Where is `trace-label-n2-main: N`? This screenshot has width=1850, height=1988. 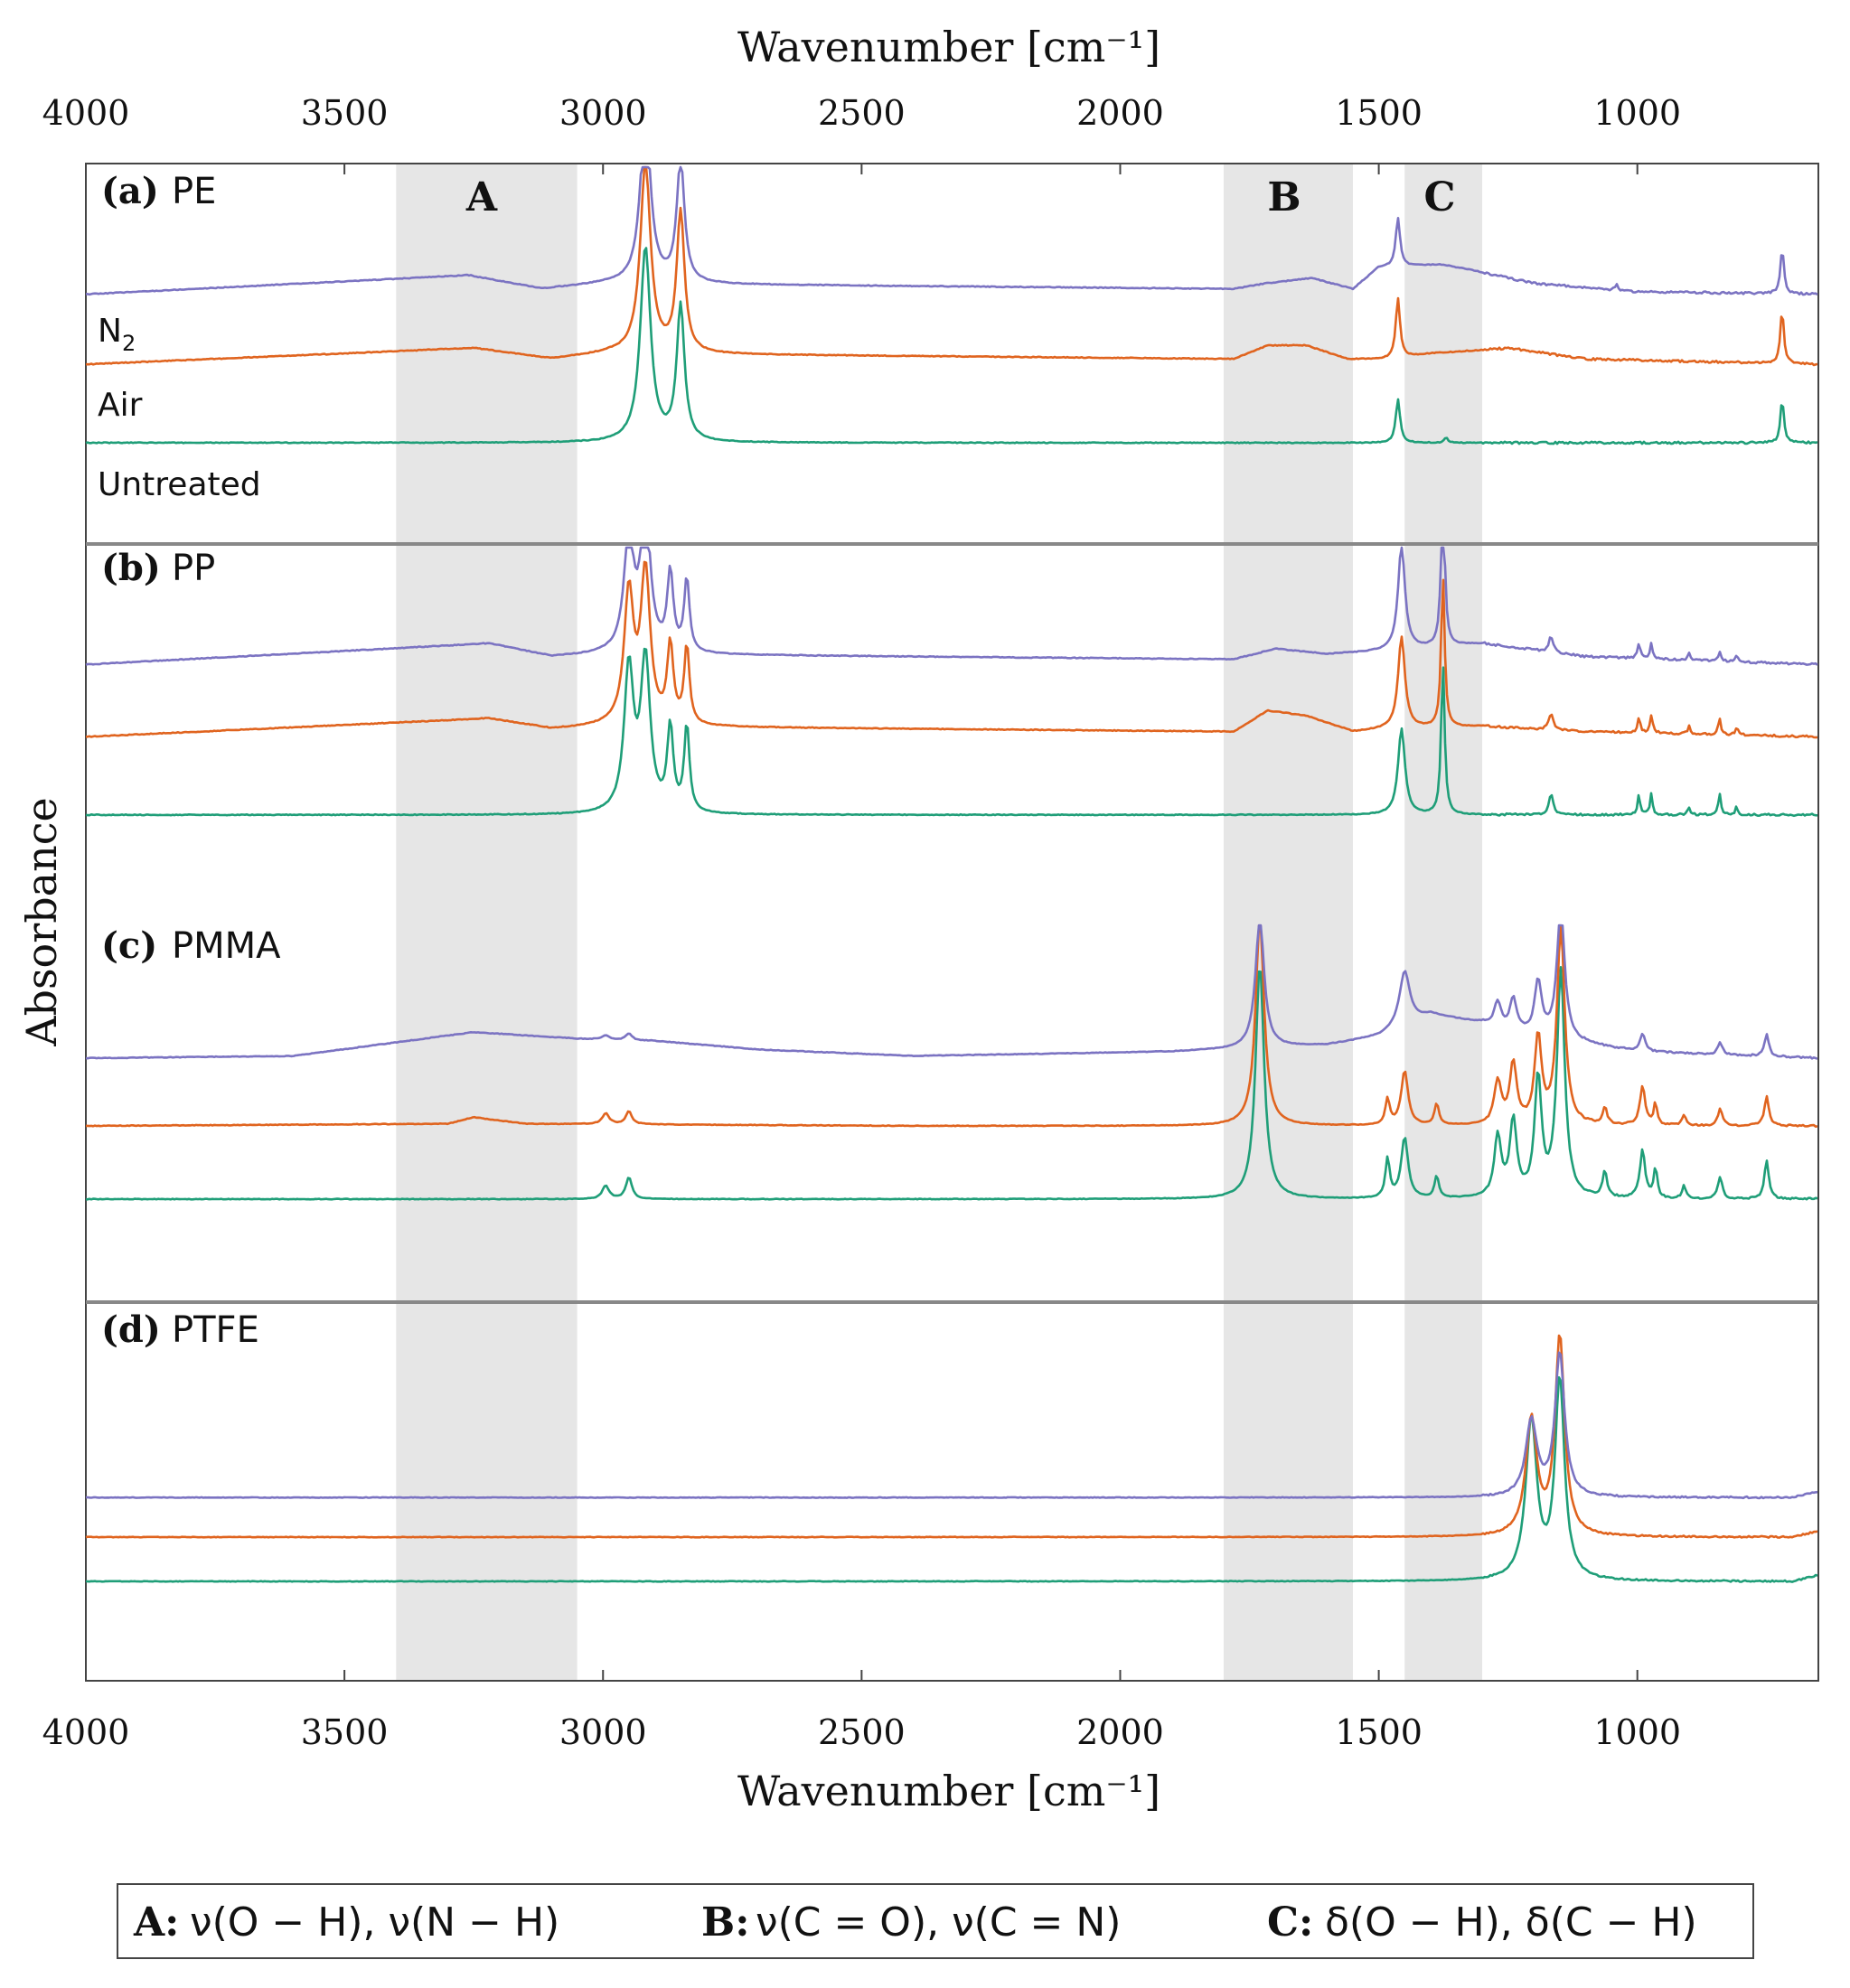
trace-label-n2-main: N is located at coordinates (110, 331).